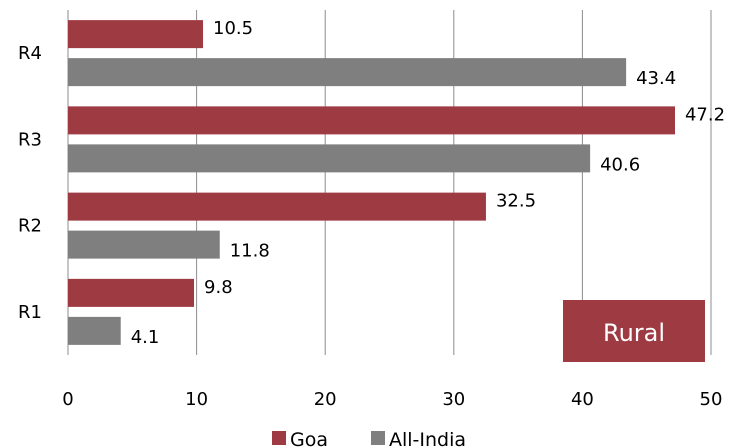  Describe the element at coordinates (144, 244) in the screenshot. I see `bar-all-india-r2` at that location.